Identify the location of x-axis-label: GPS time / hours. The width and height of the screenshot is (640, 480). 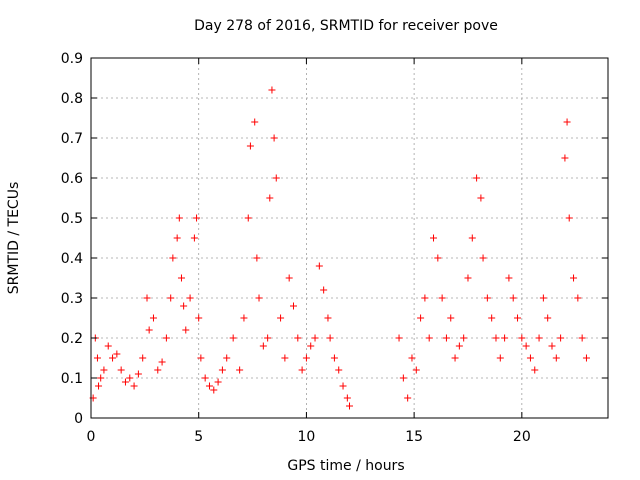
(345, 466).